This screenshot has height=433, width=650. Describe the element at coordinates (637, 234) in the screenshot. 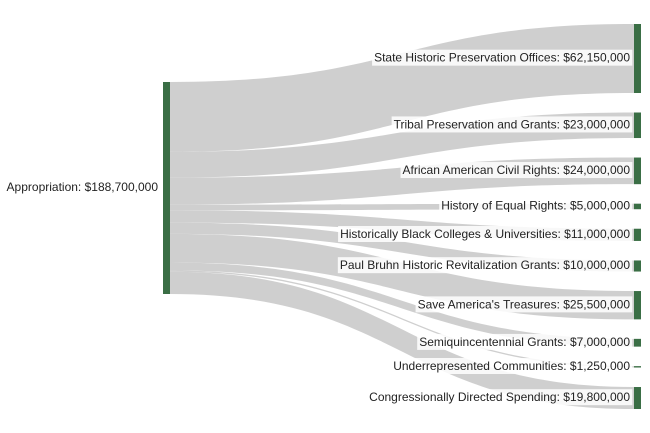

I see `node-historically-black-colleges-universities` at that location.